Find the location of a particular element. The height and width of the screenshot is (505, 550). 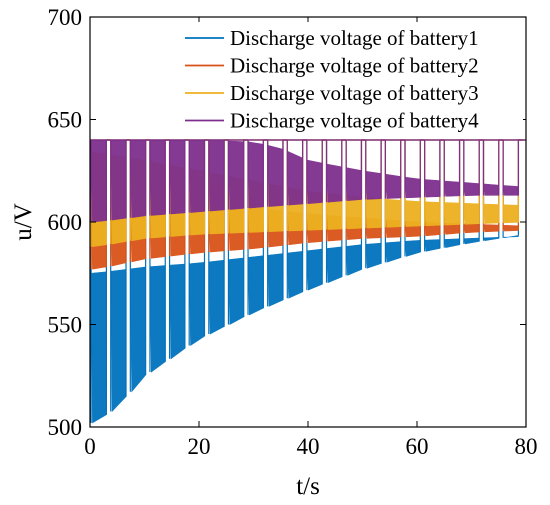

legend-entry-label: Discharge voltage of battery2 is located at coordinates (354, 66).